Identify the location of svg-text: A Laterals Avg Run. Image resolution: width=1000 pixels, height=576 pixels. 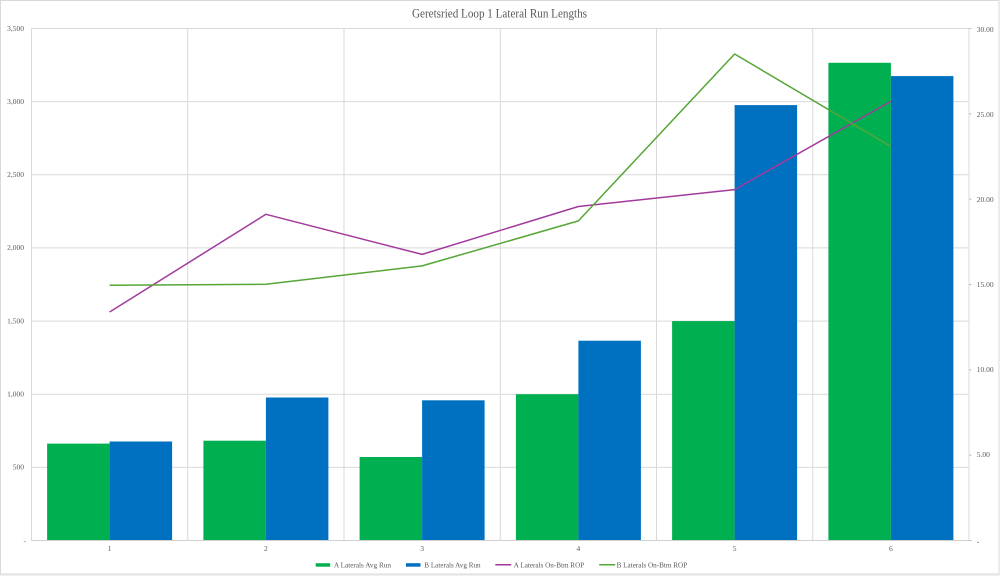
(362, 565).